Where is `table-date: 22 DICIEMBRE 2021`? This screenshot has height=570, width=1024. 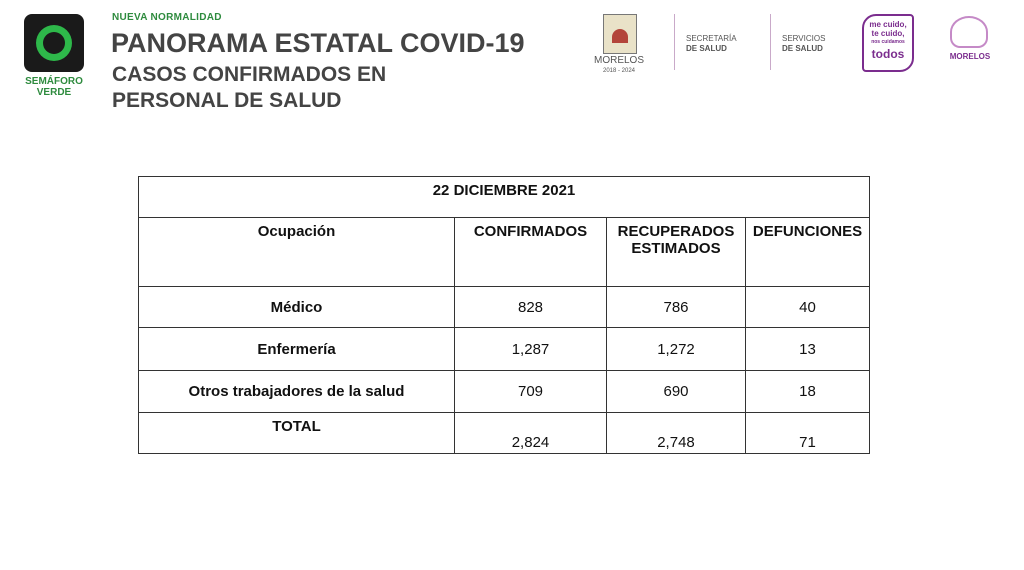 table-date: 22 DICIEMBRE 2021 is located at coordinates (504, 197).